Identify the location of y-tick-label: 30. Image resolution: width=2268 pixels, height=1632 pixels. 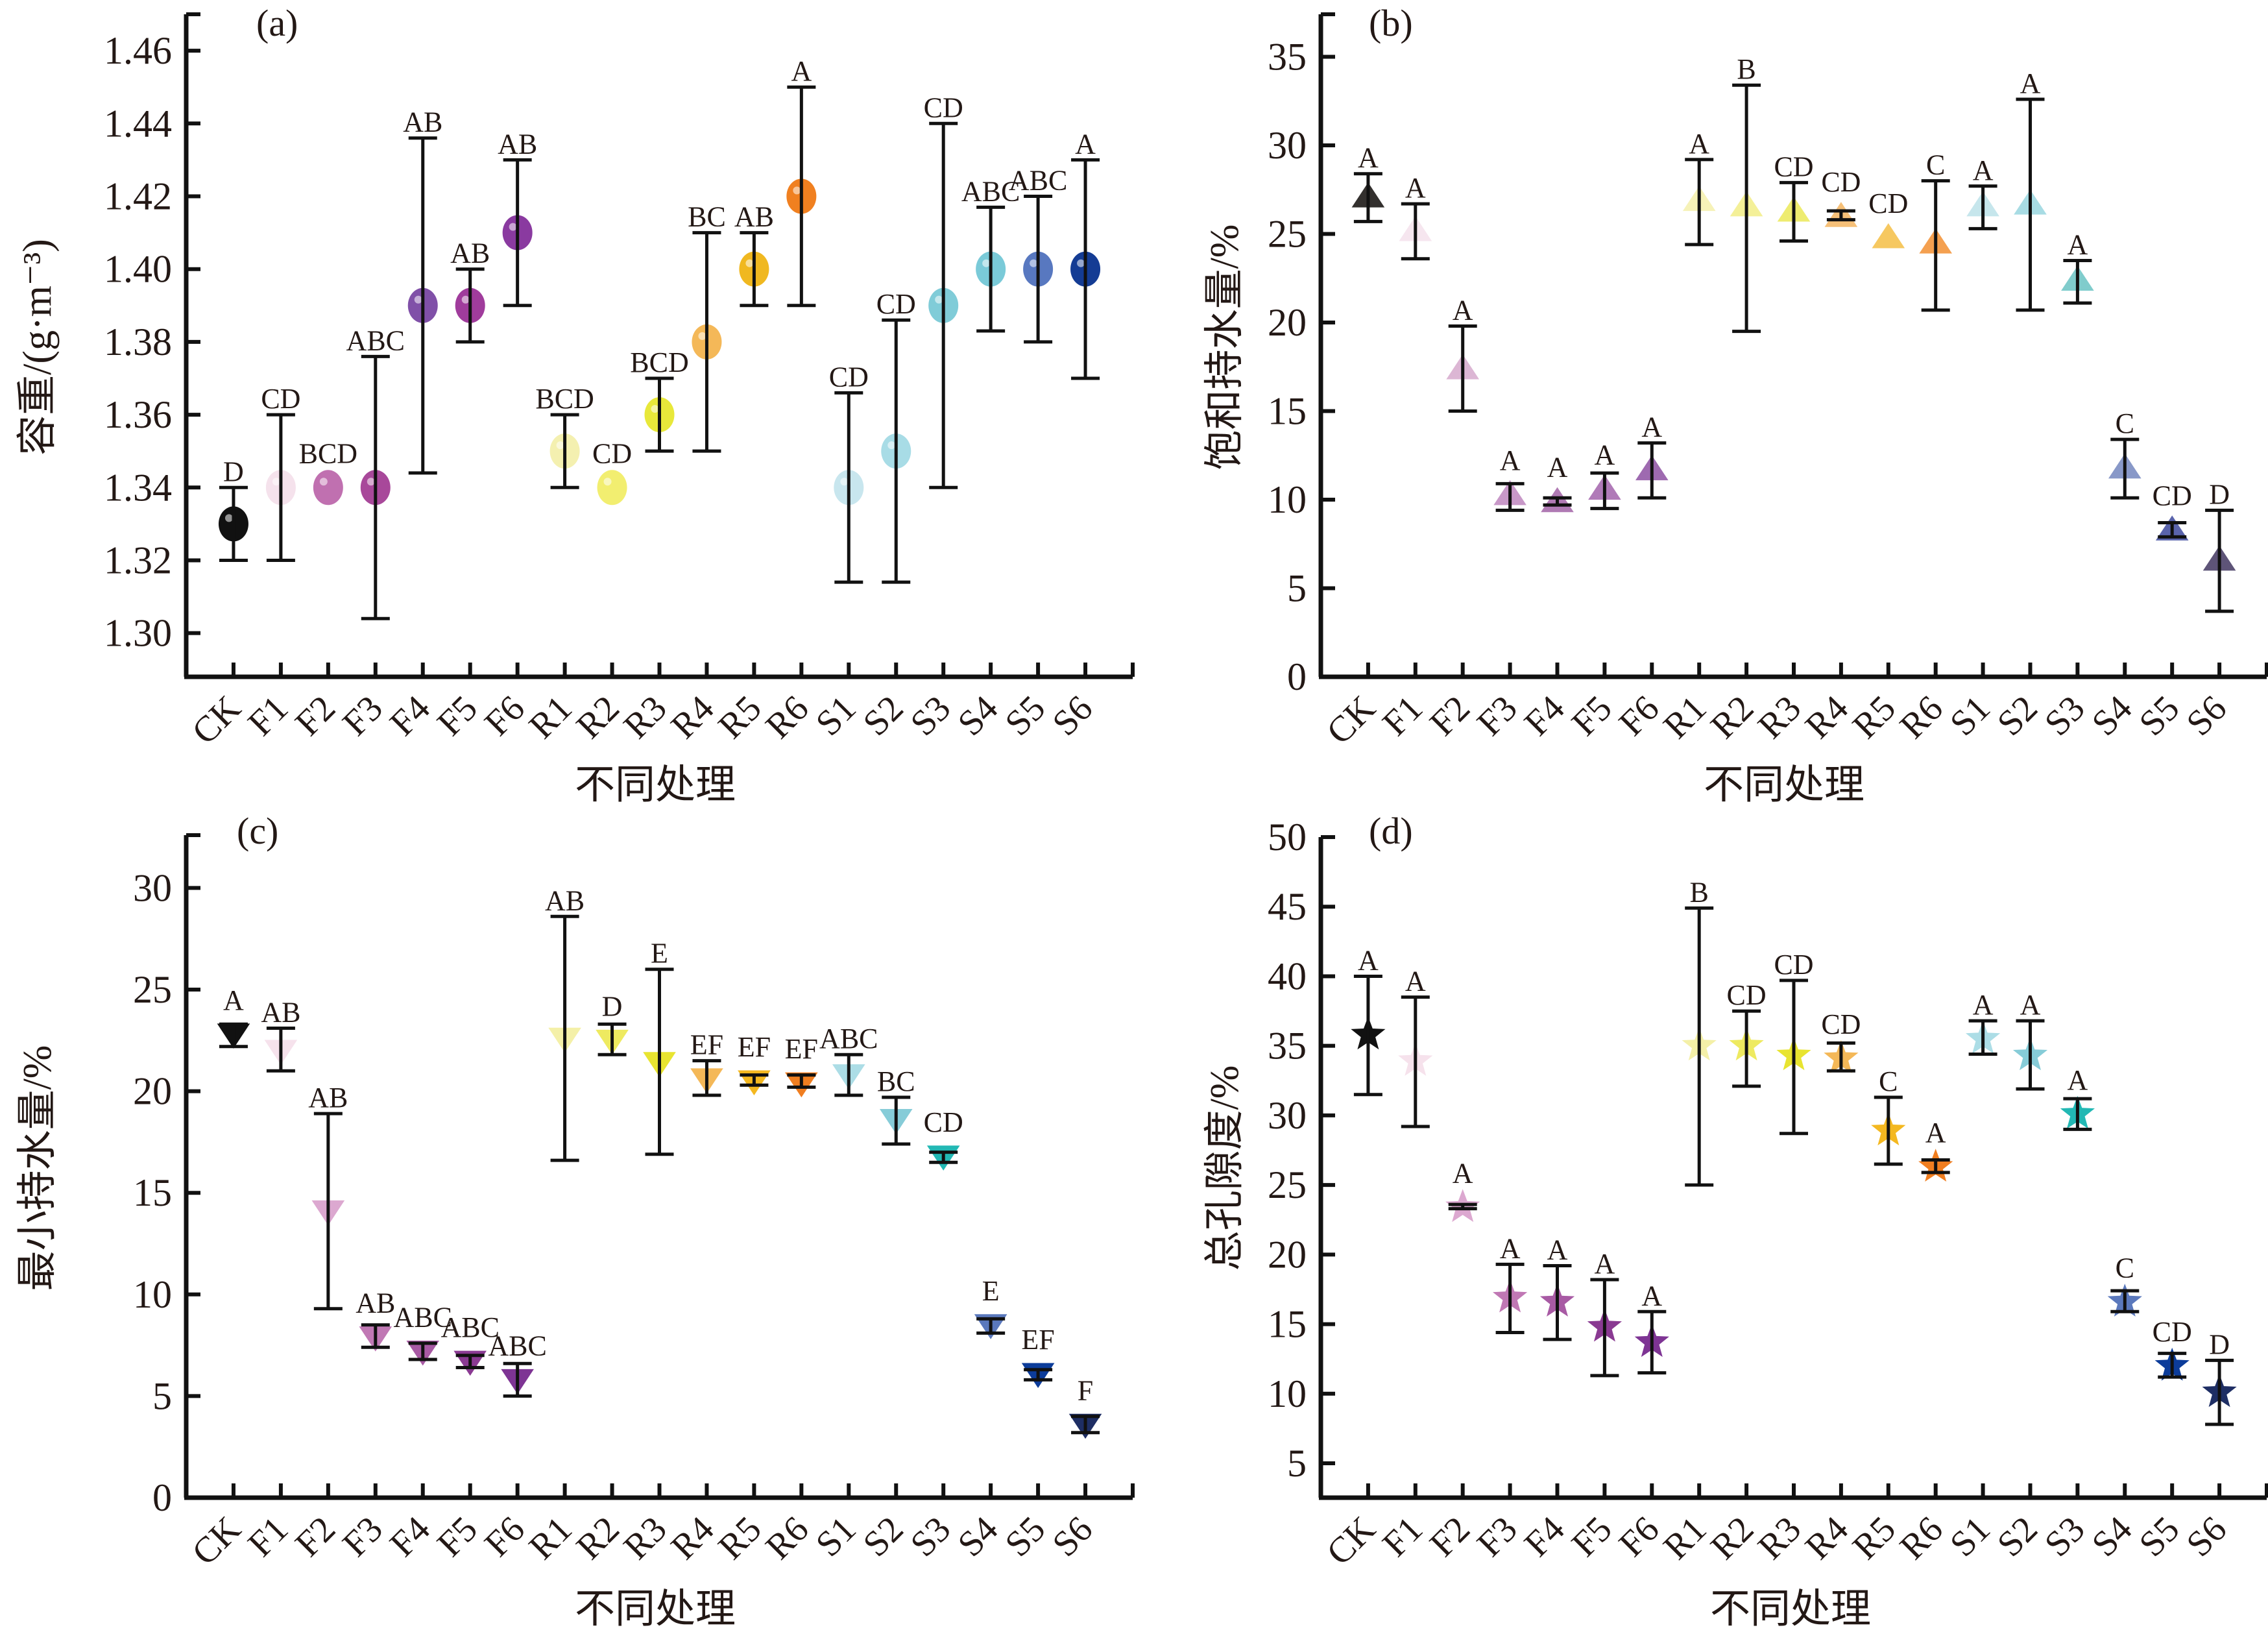
(152, 887).